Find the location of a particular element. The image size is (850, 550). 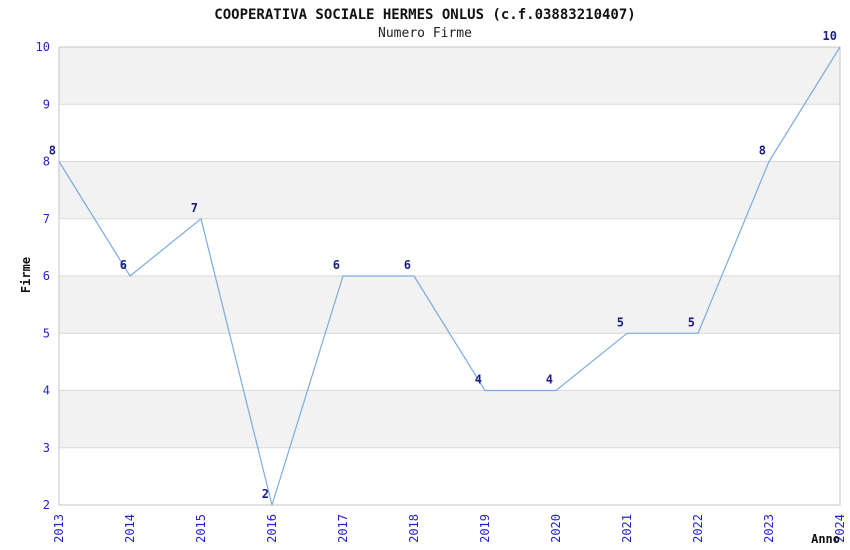

x-axis-title: Anno is located at coordinates (825, 539).